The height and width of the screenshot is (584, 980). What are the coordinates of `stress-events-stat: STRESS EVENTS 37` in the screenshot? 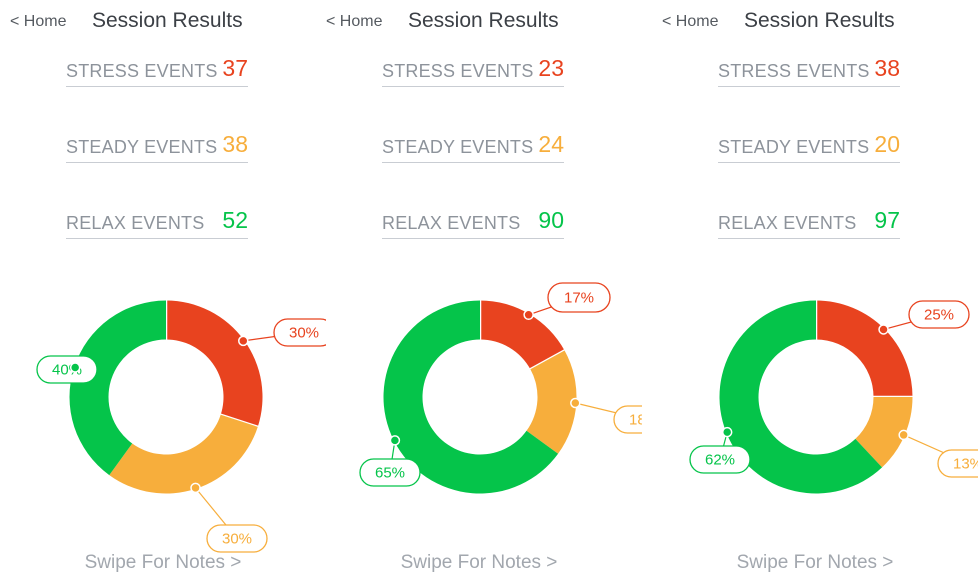 It's located at (157, 71).